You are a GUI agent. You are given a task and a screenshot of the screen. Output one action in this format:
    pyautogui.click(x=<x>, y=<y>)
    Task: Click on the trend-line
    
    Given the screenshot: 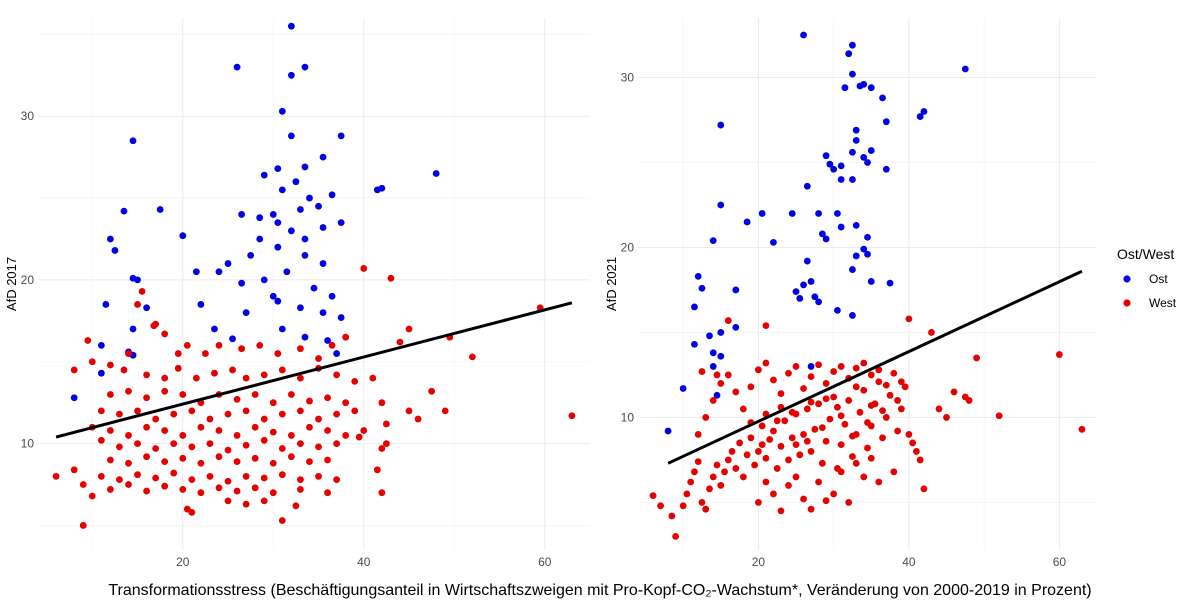 What is the action you would take?
    pyautogui.click(x=314, y=370)
    